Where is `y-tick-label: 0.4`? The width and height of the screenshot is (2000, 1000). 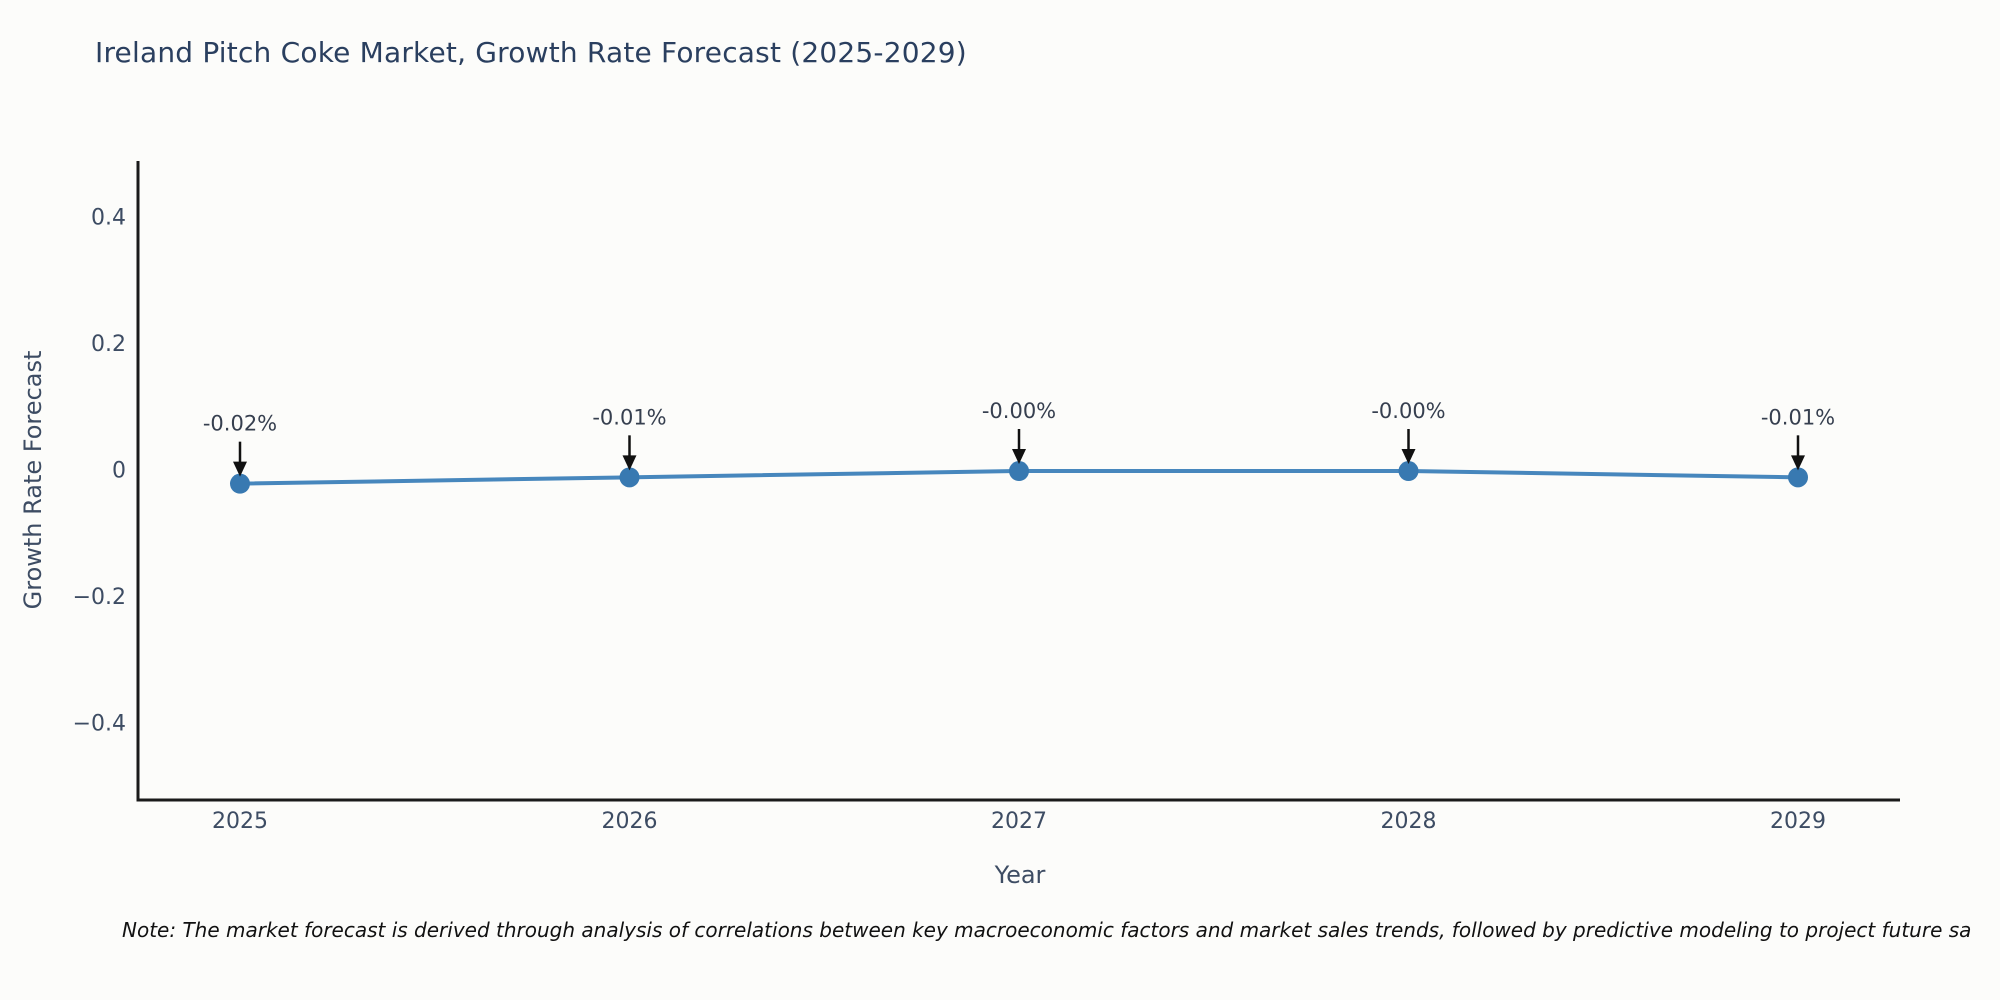
y-tick-label: 0.4 is located at coordinates (108, 217).